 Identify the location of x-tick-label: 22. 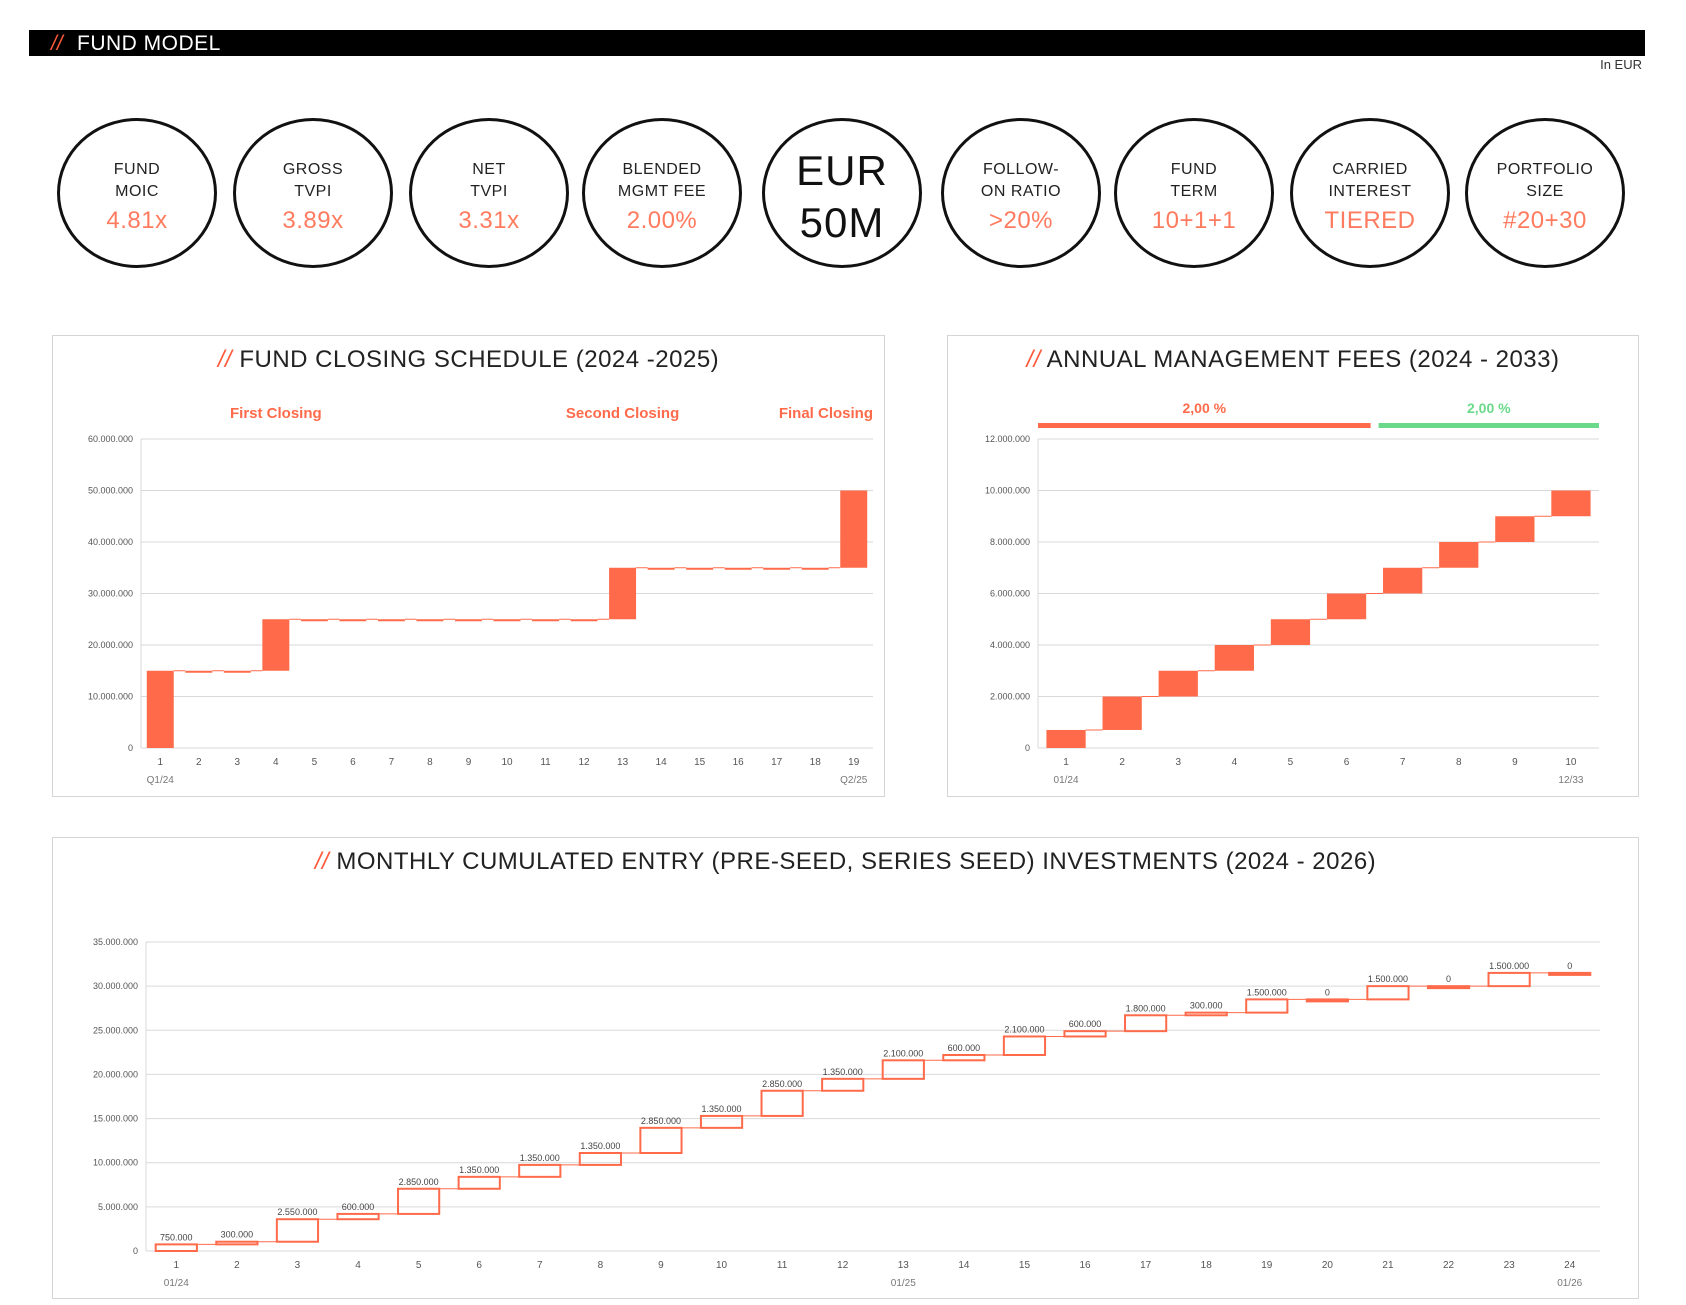
(1449, 1265).